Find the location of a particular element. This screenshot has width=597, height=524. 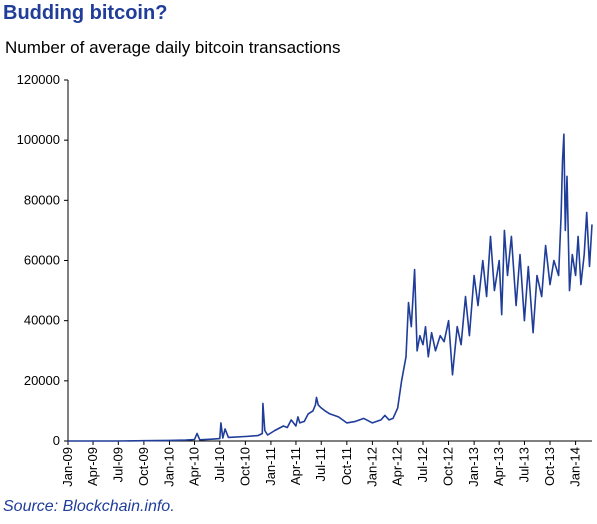

x-tick-label: Jan-13 is located at coordinates (473, 467).